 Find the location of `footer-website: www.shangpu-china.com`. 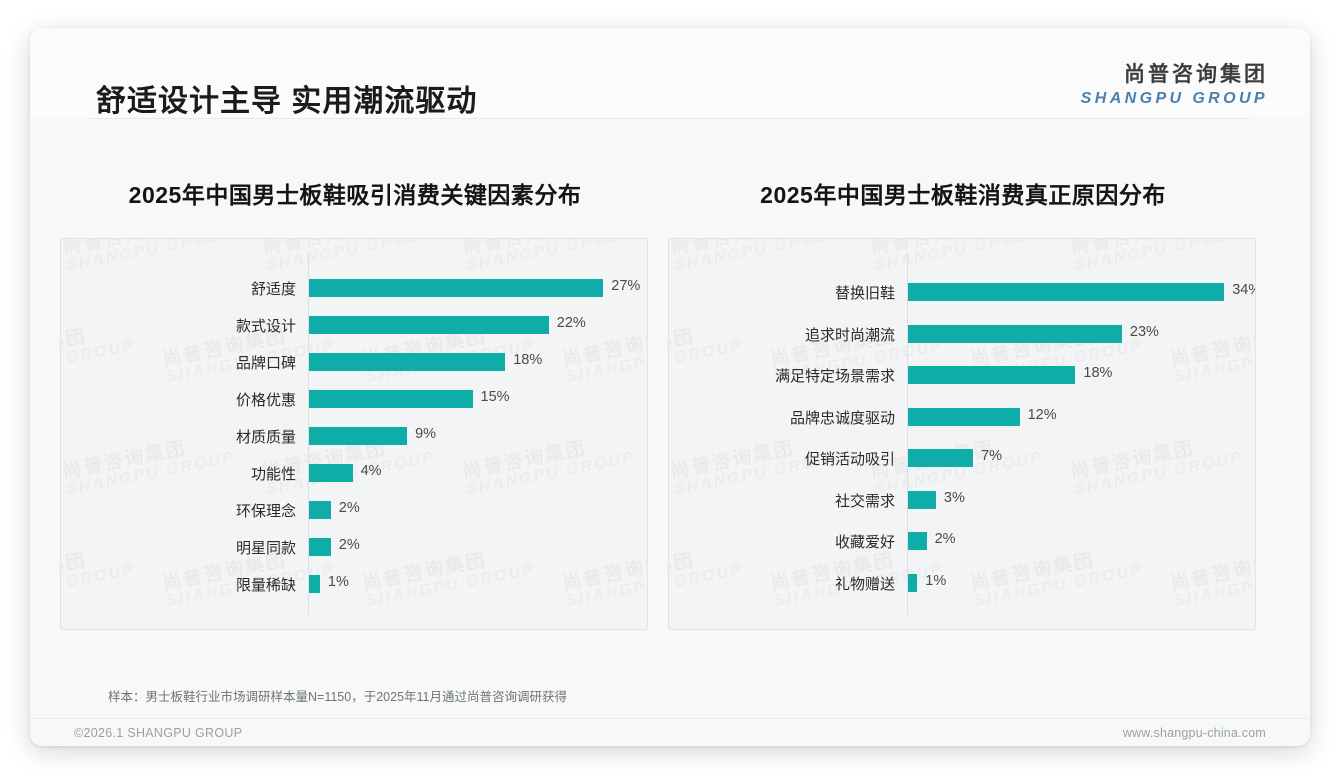

footer-website: www.shangpu-china.com is located at coordinates (1194, 733).